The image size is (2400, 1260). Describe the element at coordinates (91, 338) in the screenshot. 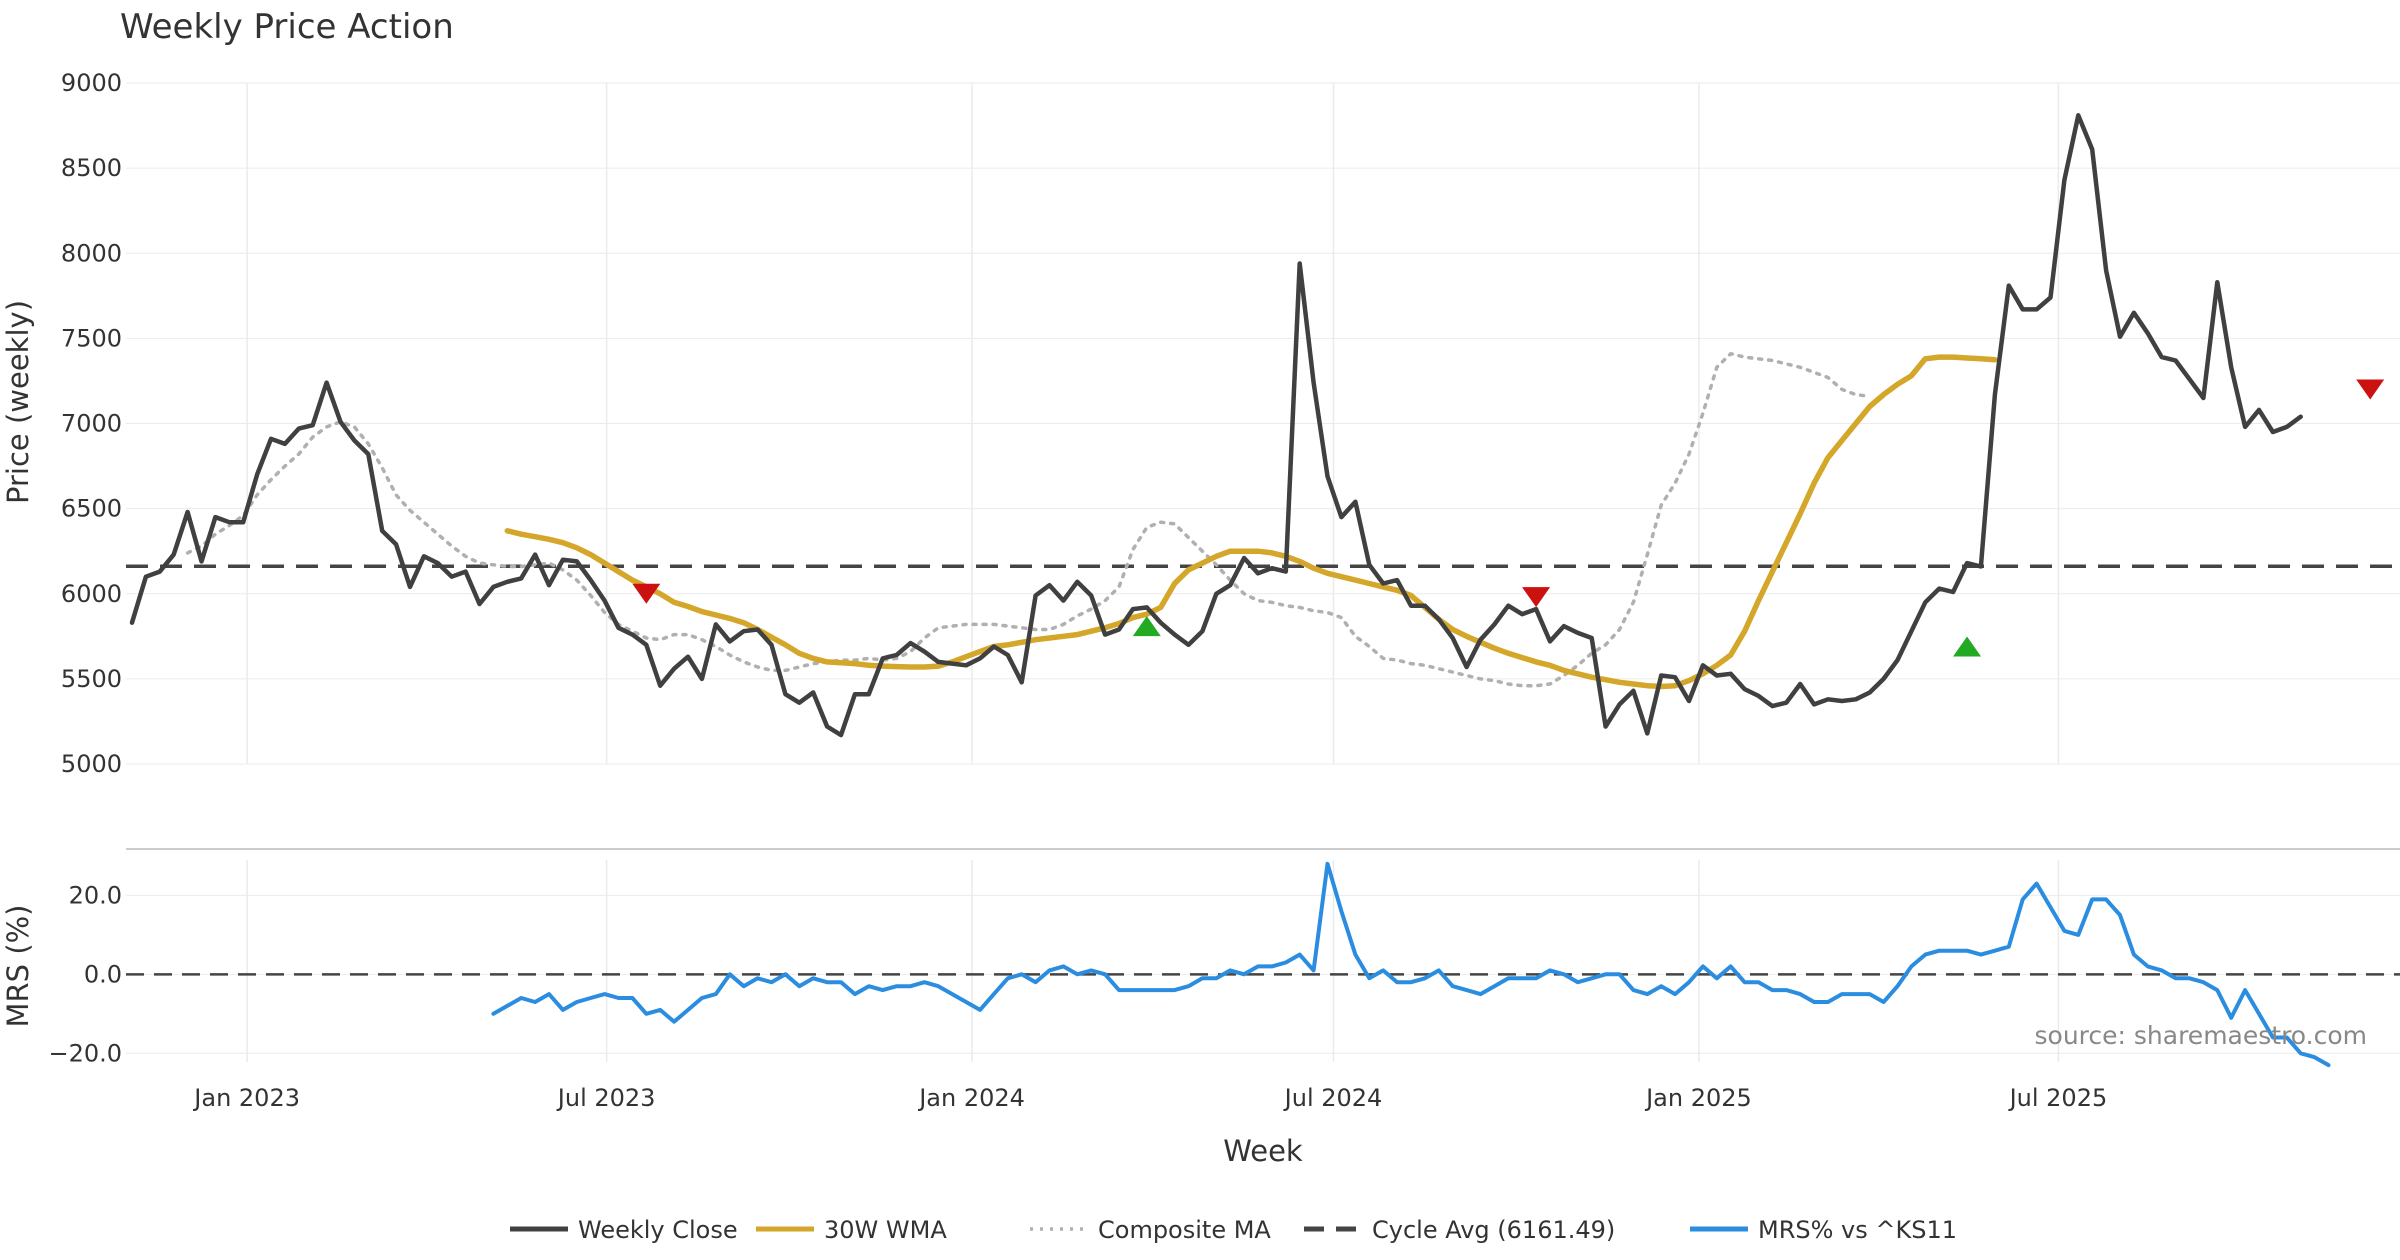

I see `price-y-tick-label: 7500` at that location.